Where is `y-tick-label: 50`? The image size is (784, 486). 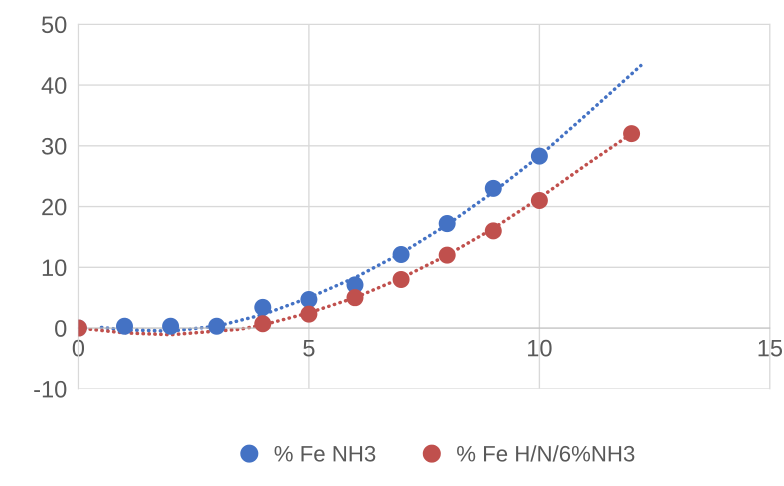 y-tick-label: 50 is located at coordinates (54, 25).